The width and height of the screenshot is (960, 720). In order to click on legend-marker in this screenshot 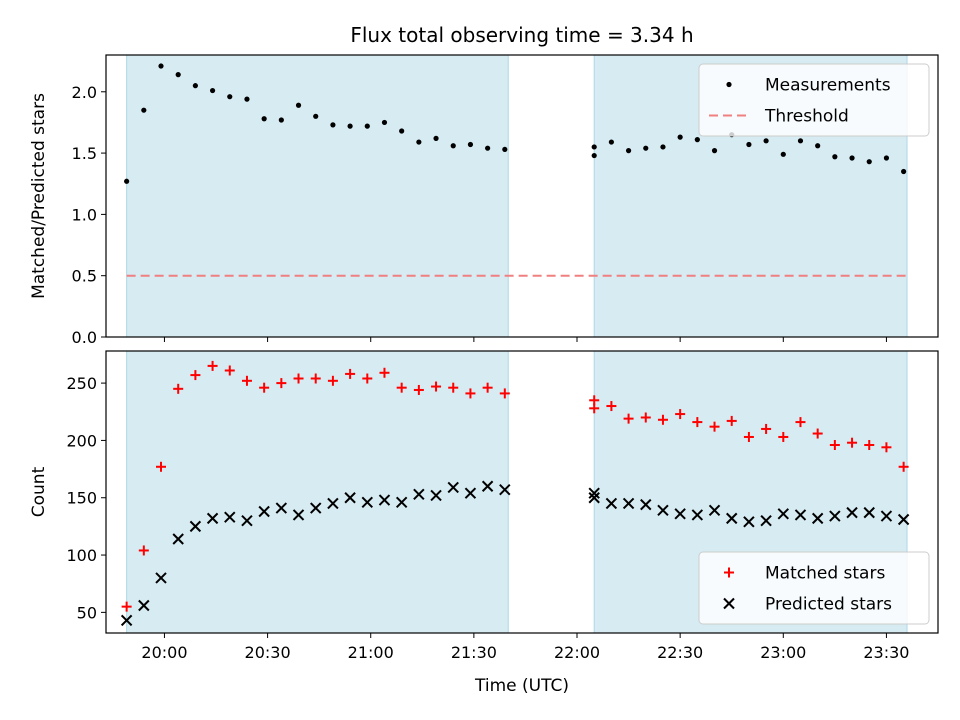, I will do `click(729, 572)`.